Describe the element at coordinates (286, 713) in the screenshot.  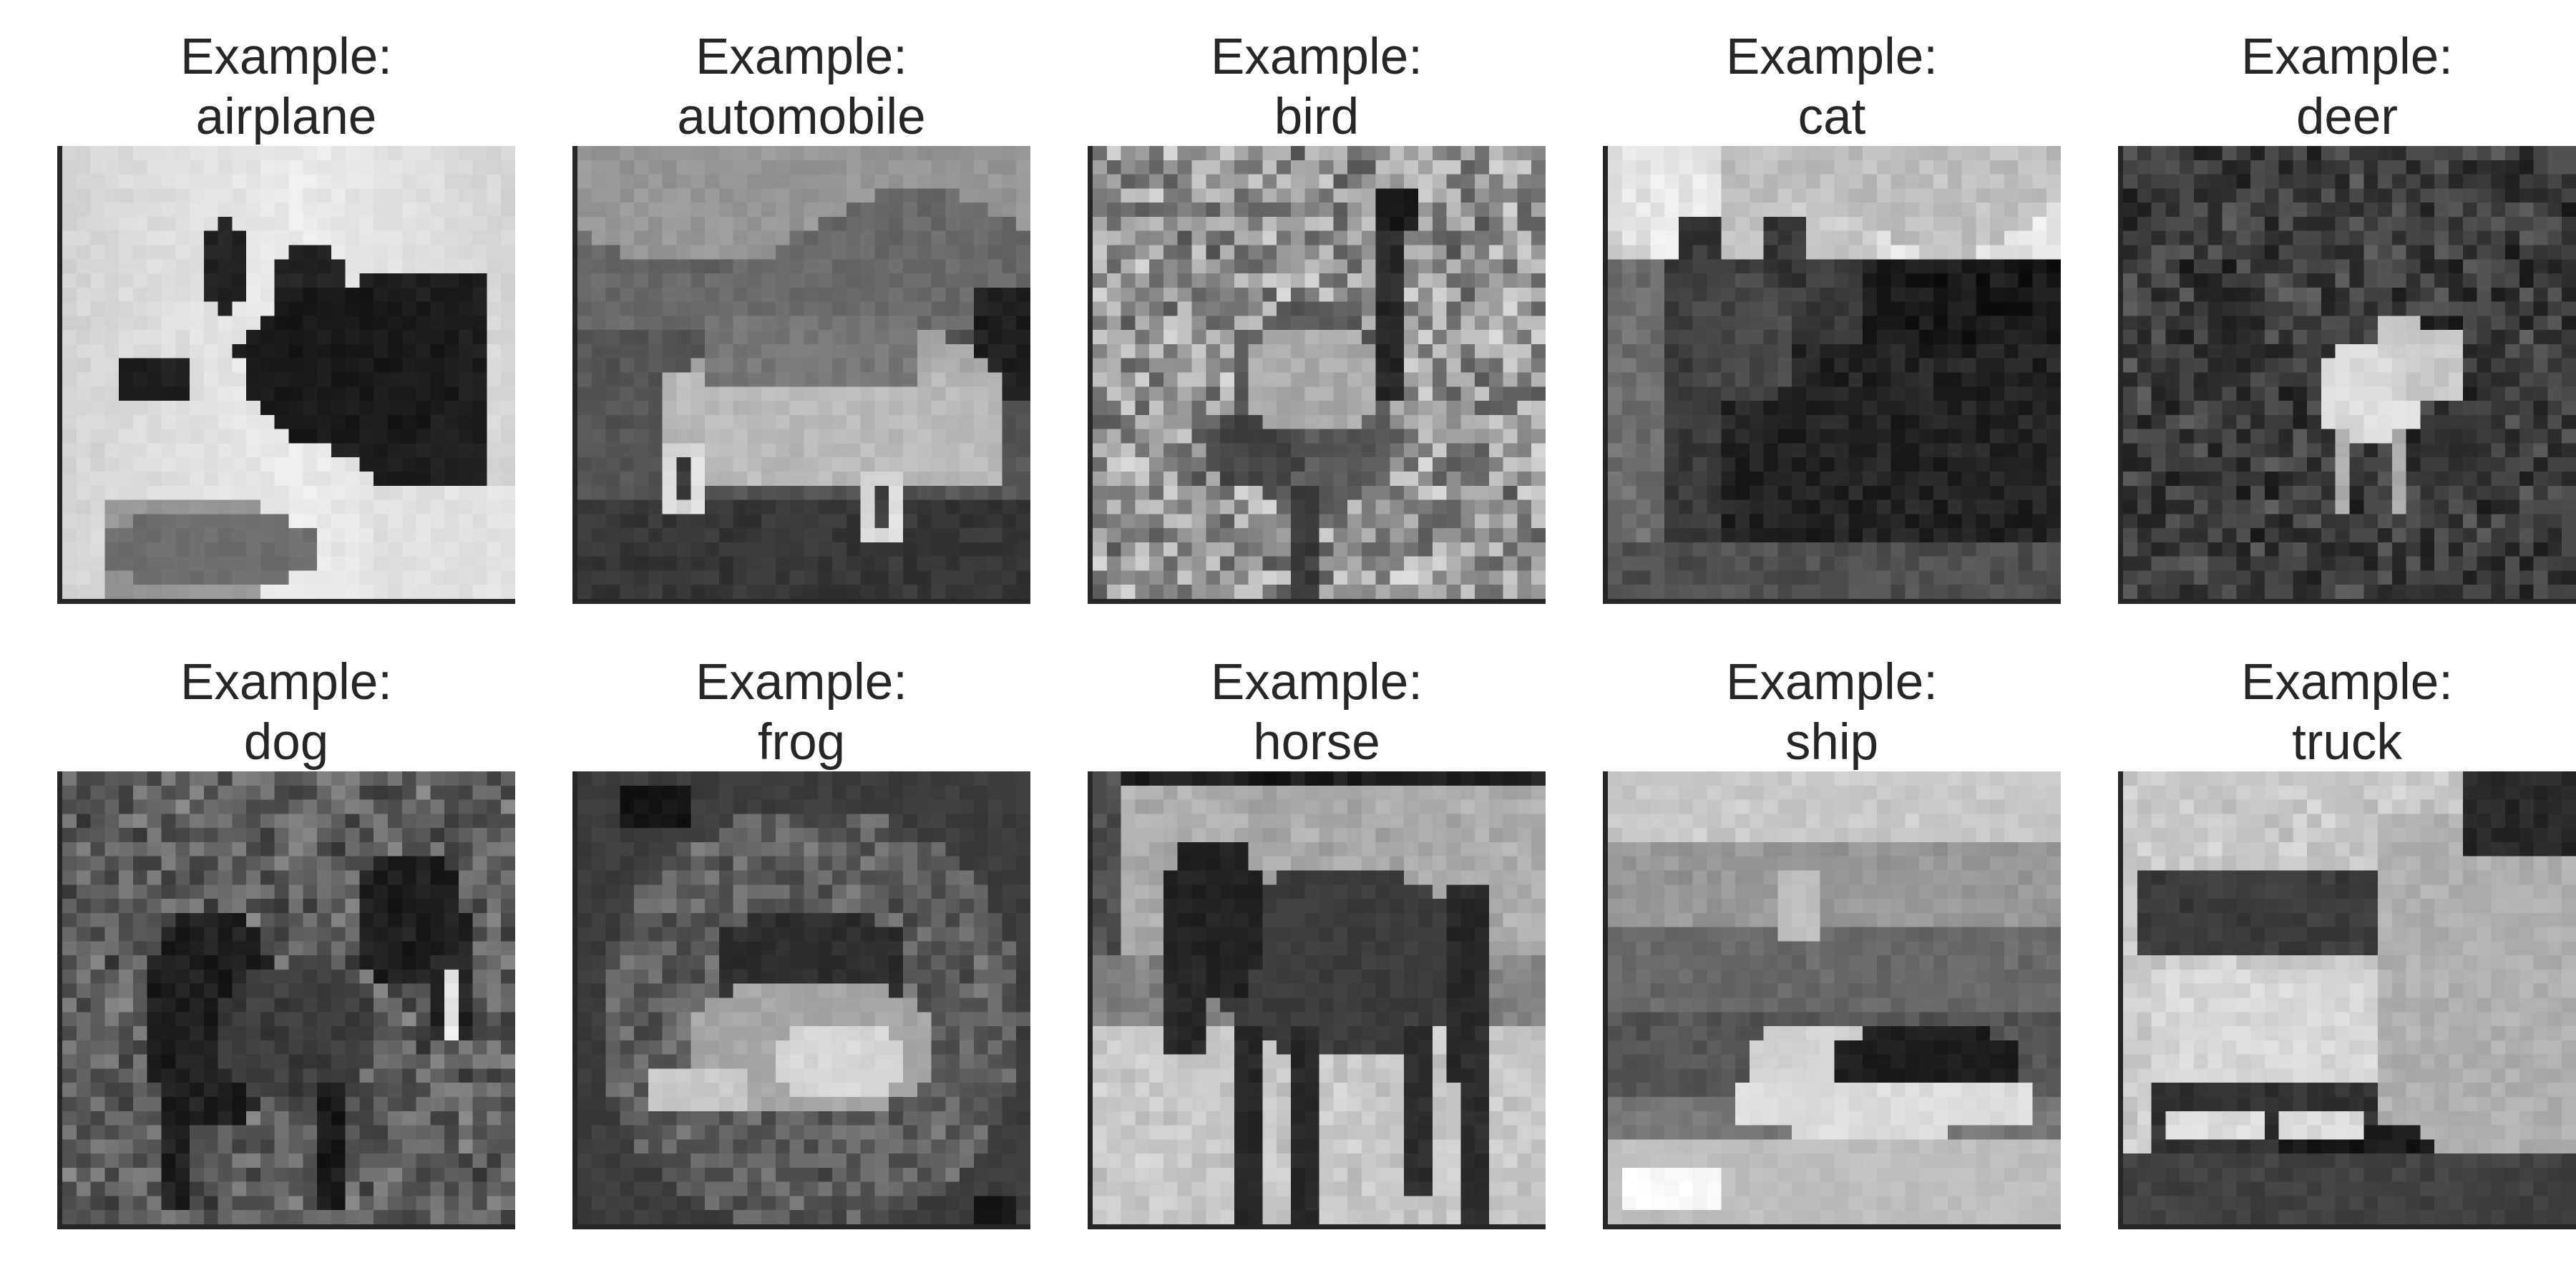
I see `example-title: Example: dog` at that location.